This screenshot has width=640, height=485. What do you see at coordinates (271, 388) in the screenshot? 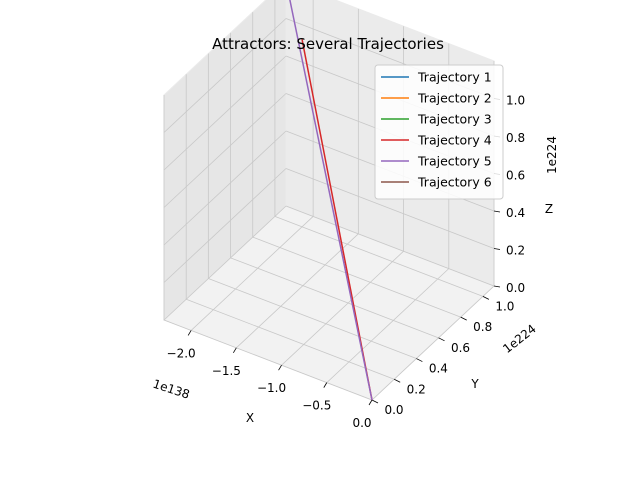
I see `x-tick-label: −1.0` at bounding box center [271, 388].